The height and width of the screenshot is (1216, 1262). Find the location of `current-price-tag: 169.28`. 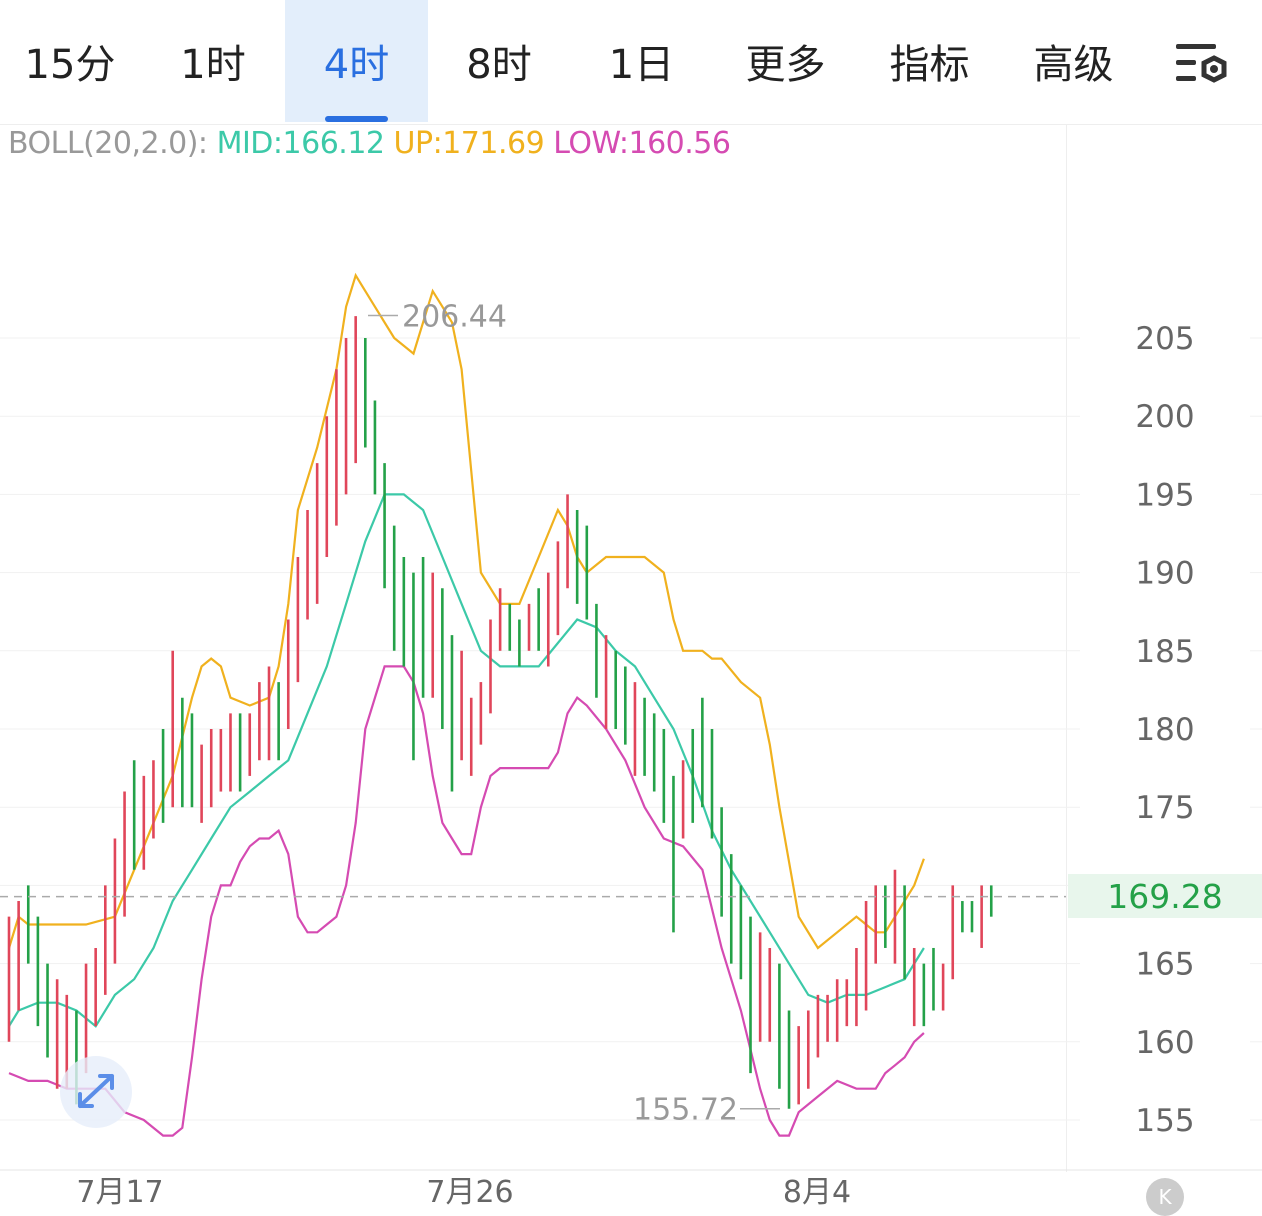

current-price-tag: 169.28 is located at coordinates (1165, 896).